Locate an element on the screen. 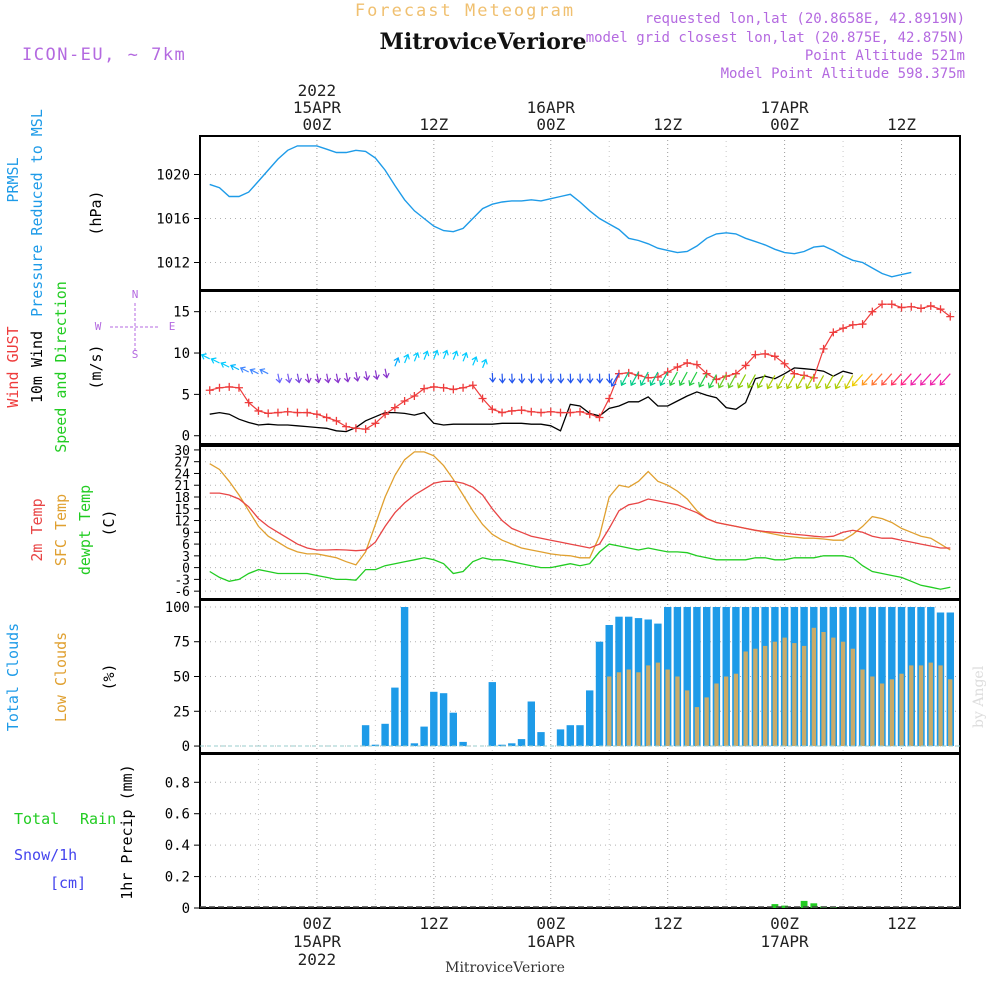  time-label-top: 12Z is located at coordinates (667, 124).